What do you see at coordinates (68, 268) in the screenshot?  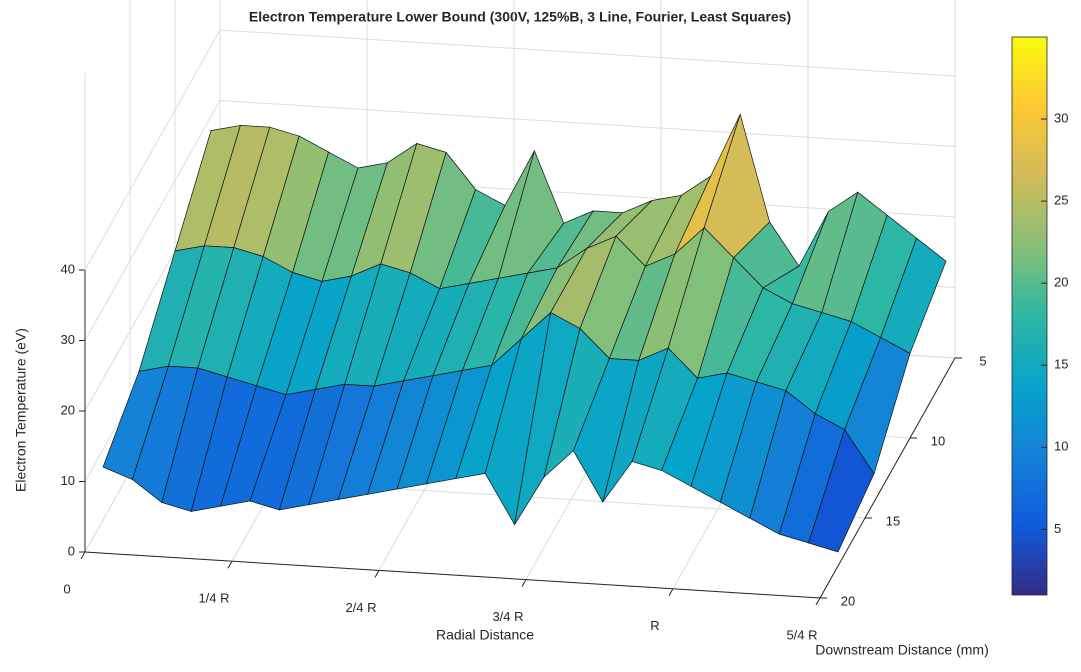 I see `z-tick-label: 40` at bounding box center [68, 268].